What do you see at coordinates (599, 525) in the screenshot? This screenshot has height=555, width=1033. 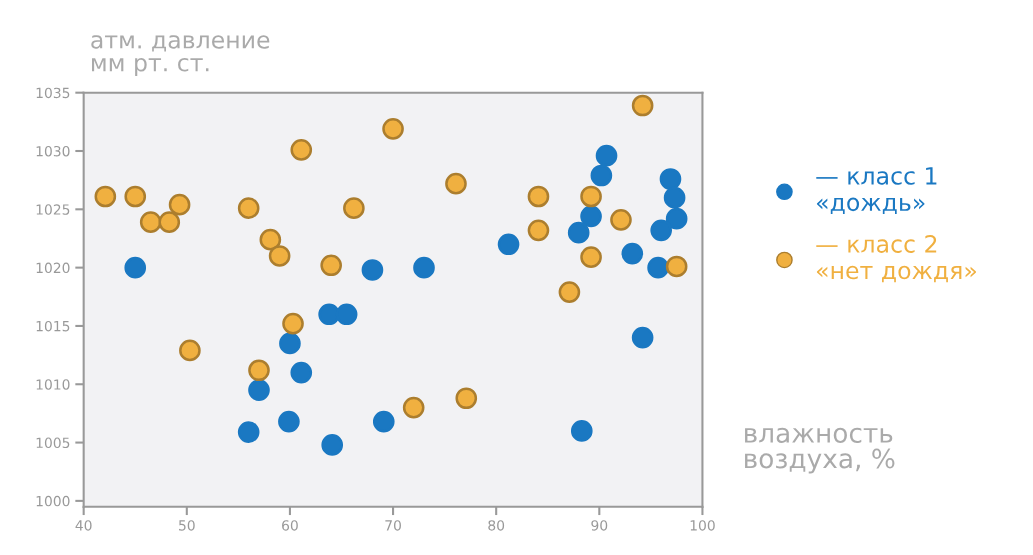 I see `x-tick-label: 90` at bounding box center [599, 525].